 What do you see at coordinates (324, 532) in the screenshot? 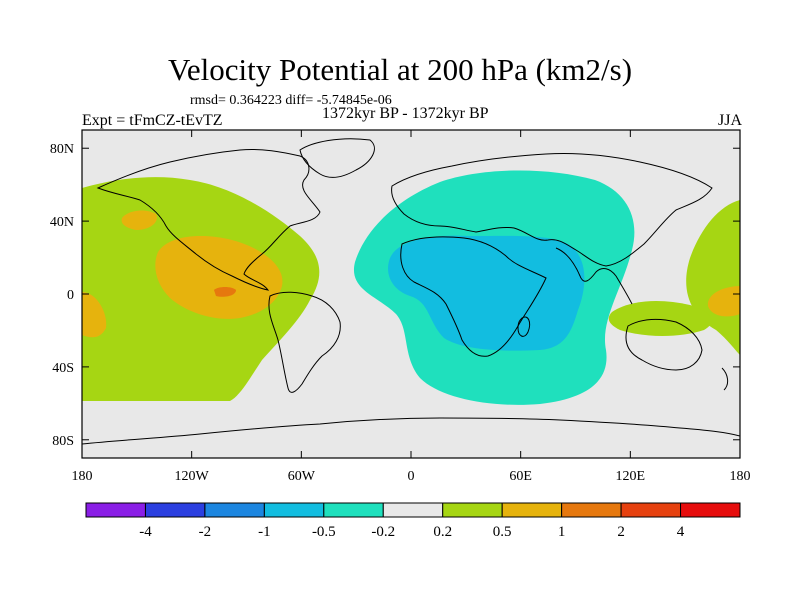
I see `colorbar-label: -0.5` at bounding box center [324, 532].